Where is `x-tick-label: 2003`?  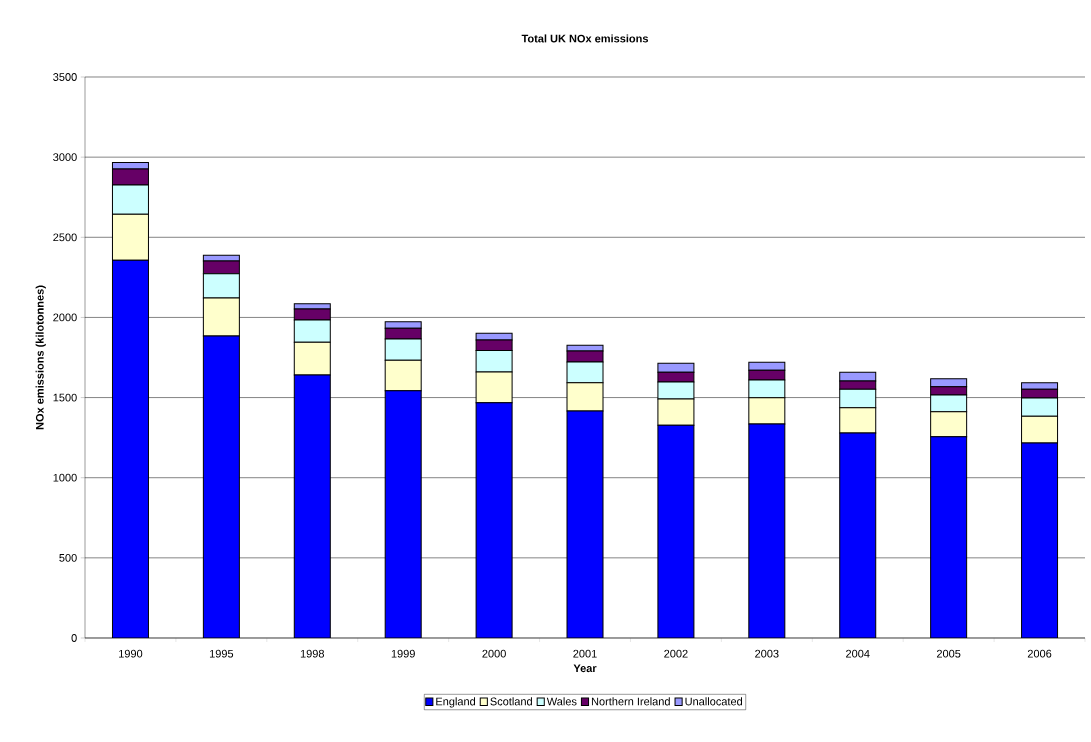
x-tick-label: 2003 is located at coordinates (767, 653).